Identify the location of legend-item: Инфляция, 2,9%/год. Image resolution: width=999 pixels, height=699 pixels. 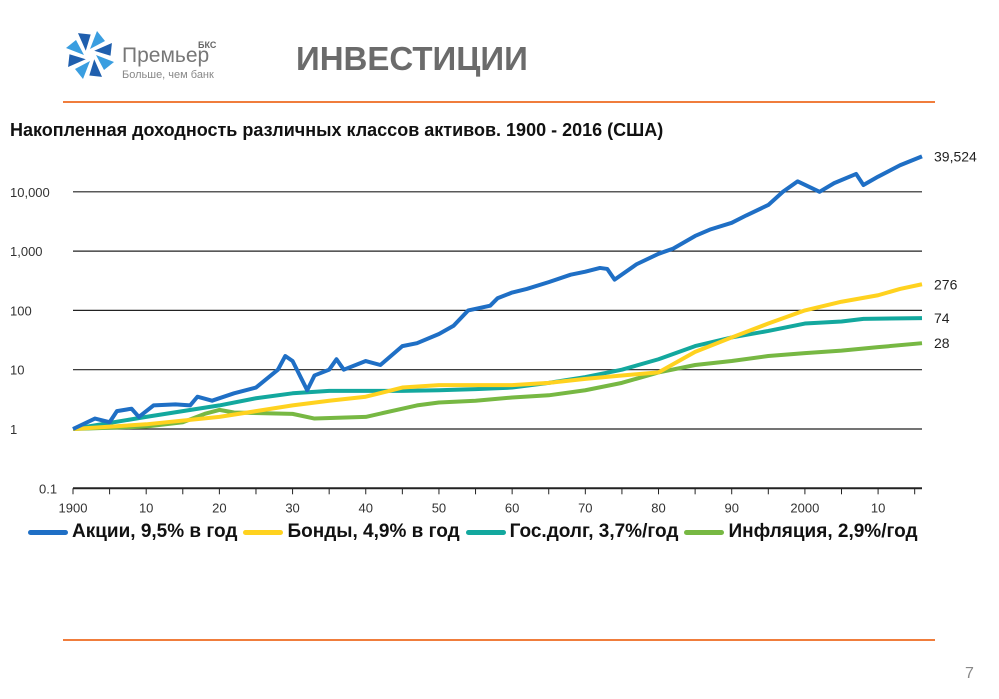
(801, 532).